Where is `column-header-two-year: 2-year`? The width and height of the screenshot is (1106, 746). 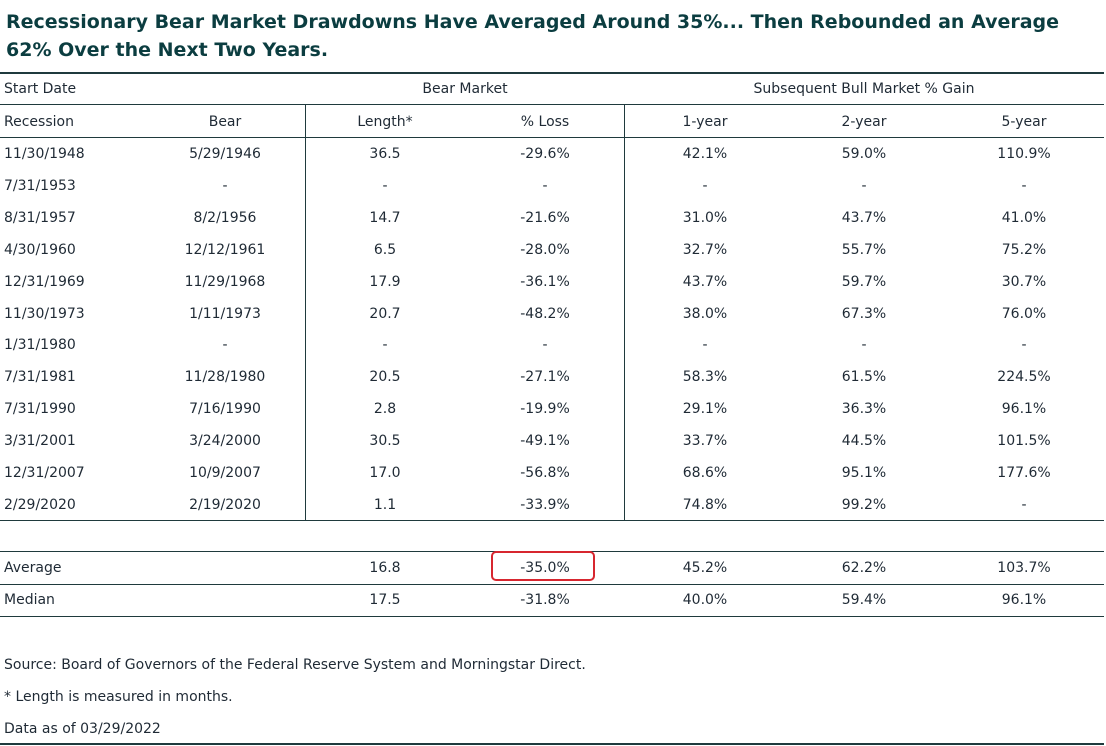
column-header-two-year: 2-year is located at coordinates (864, 122).